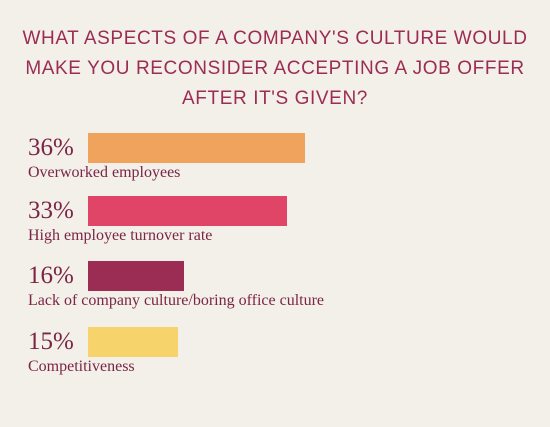 Image resolution: width=550 pixels, height=427 pixels. What do you see at coordinates (81, 366) in the screenshot?
I see `bar-category-label: Competitiveness` at bounding box center [81, 366].